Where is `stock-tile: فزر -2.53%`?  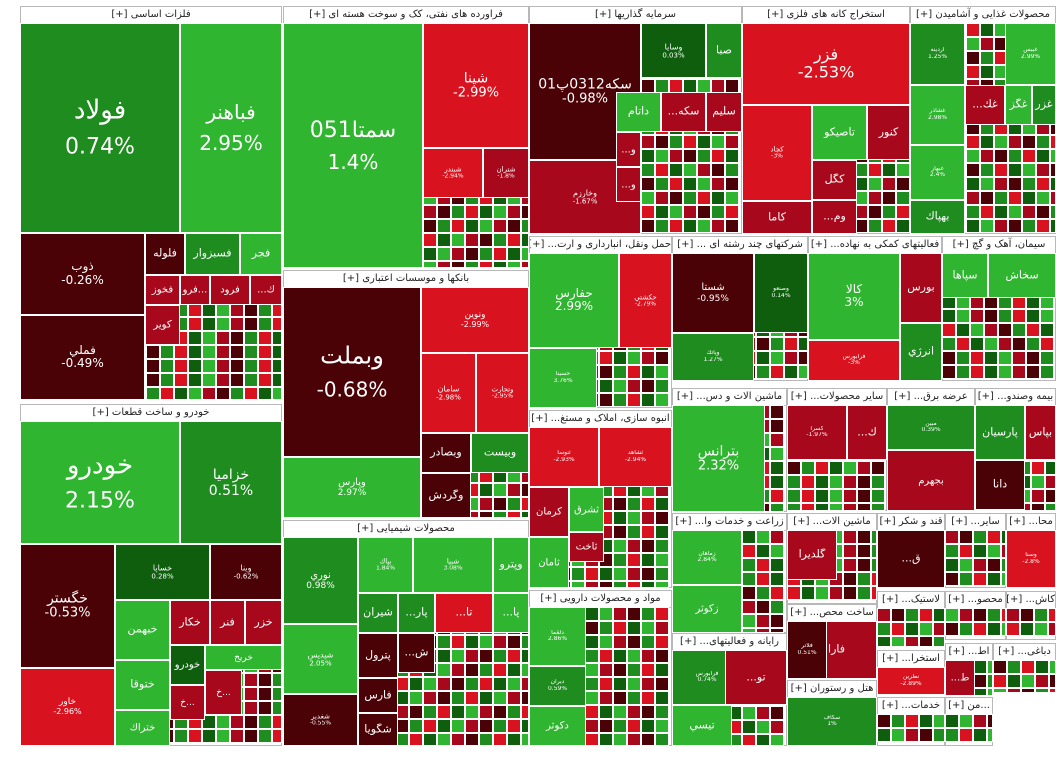 stock-tile: فزر -2.53% is located at coordinates (826, 64).